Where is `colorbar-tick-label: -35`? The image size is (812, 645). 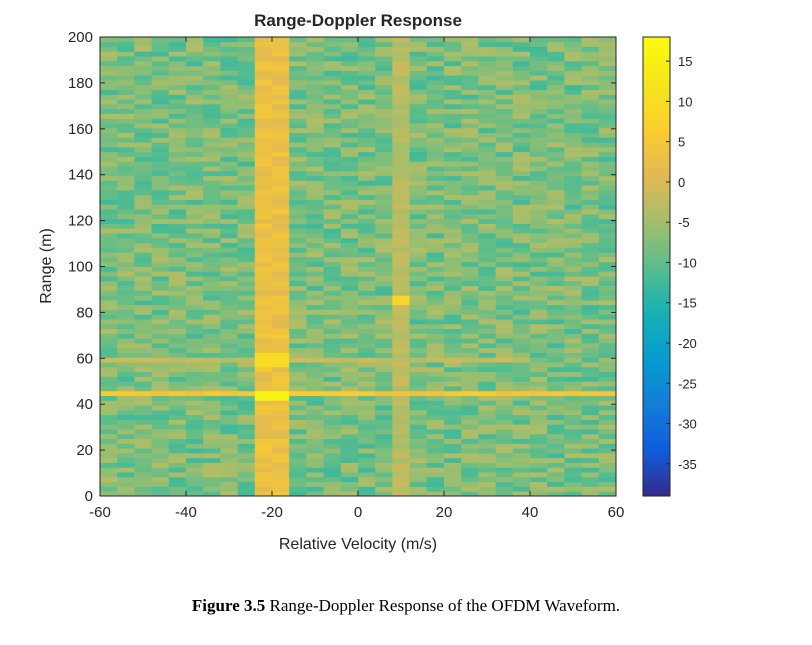 colorbar-tick-label: -35 is located at coordinates (687, 464).